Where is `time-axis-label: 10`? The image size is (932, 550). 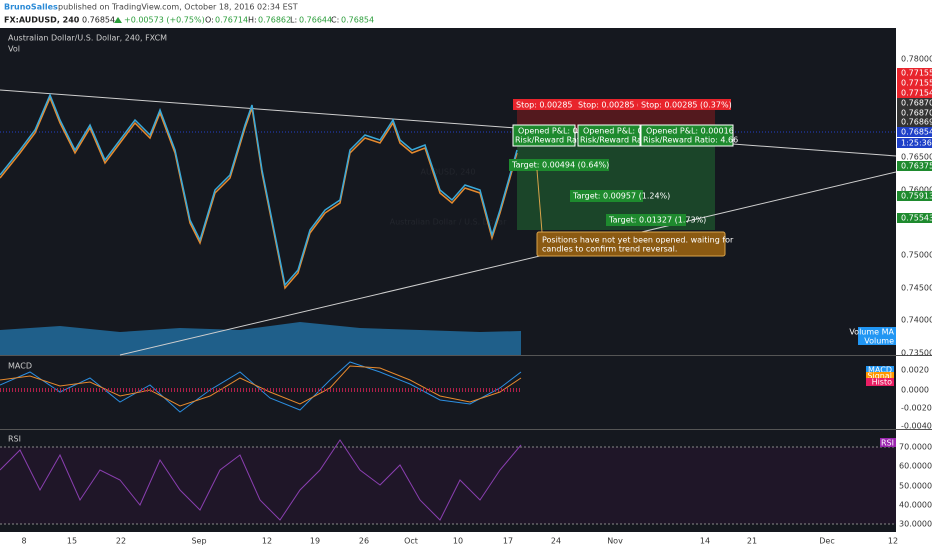 time-axis-label: 10 is located at coordinates (458, 541).